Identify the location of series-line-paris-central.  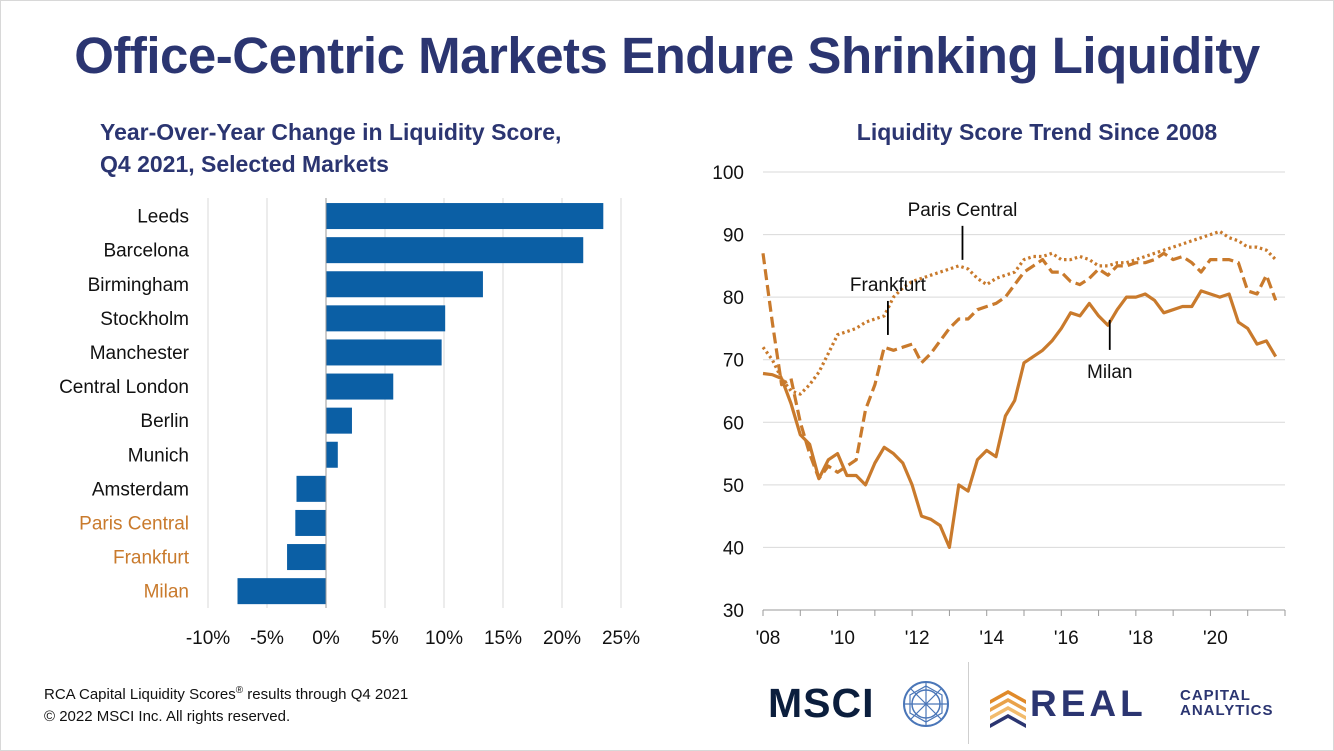
(1019, 312).